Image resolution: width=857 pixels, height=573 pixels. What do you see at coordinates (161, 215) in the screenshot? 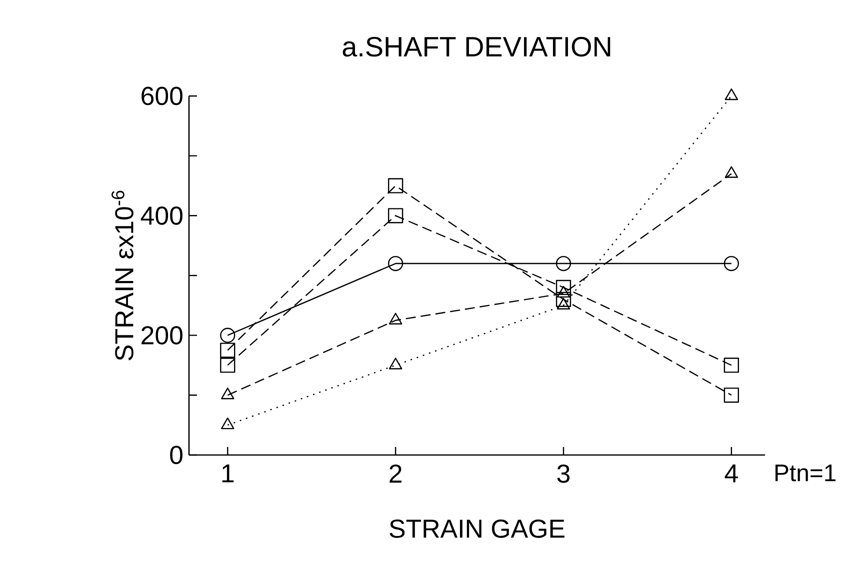
I see `y-tick-label: 400` at bounding box center [161, 215].